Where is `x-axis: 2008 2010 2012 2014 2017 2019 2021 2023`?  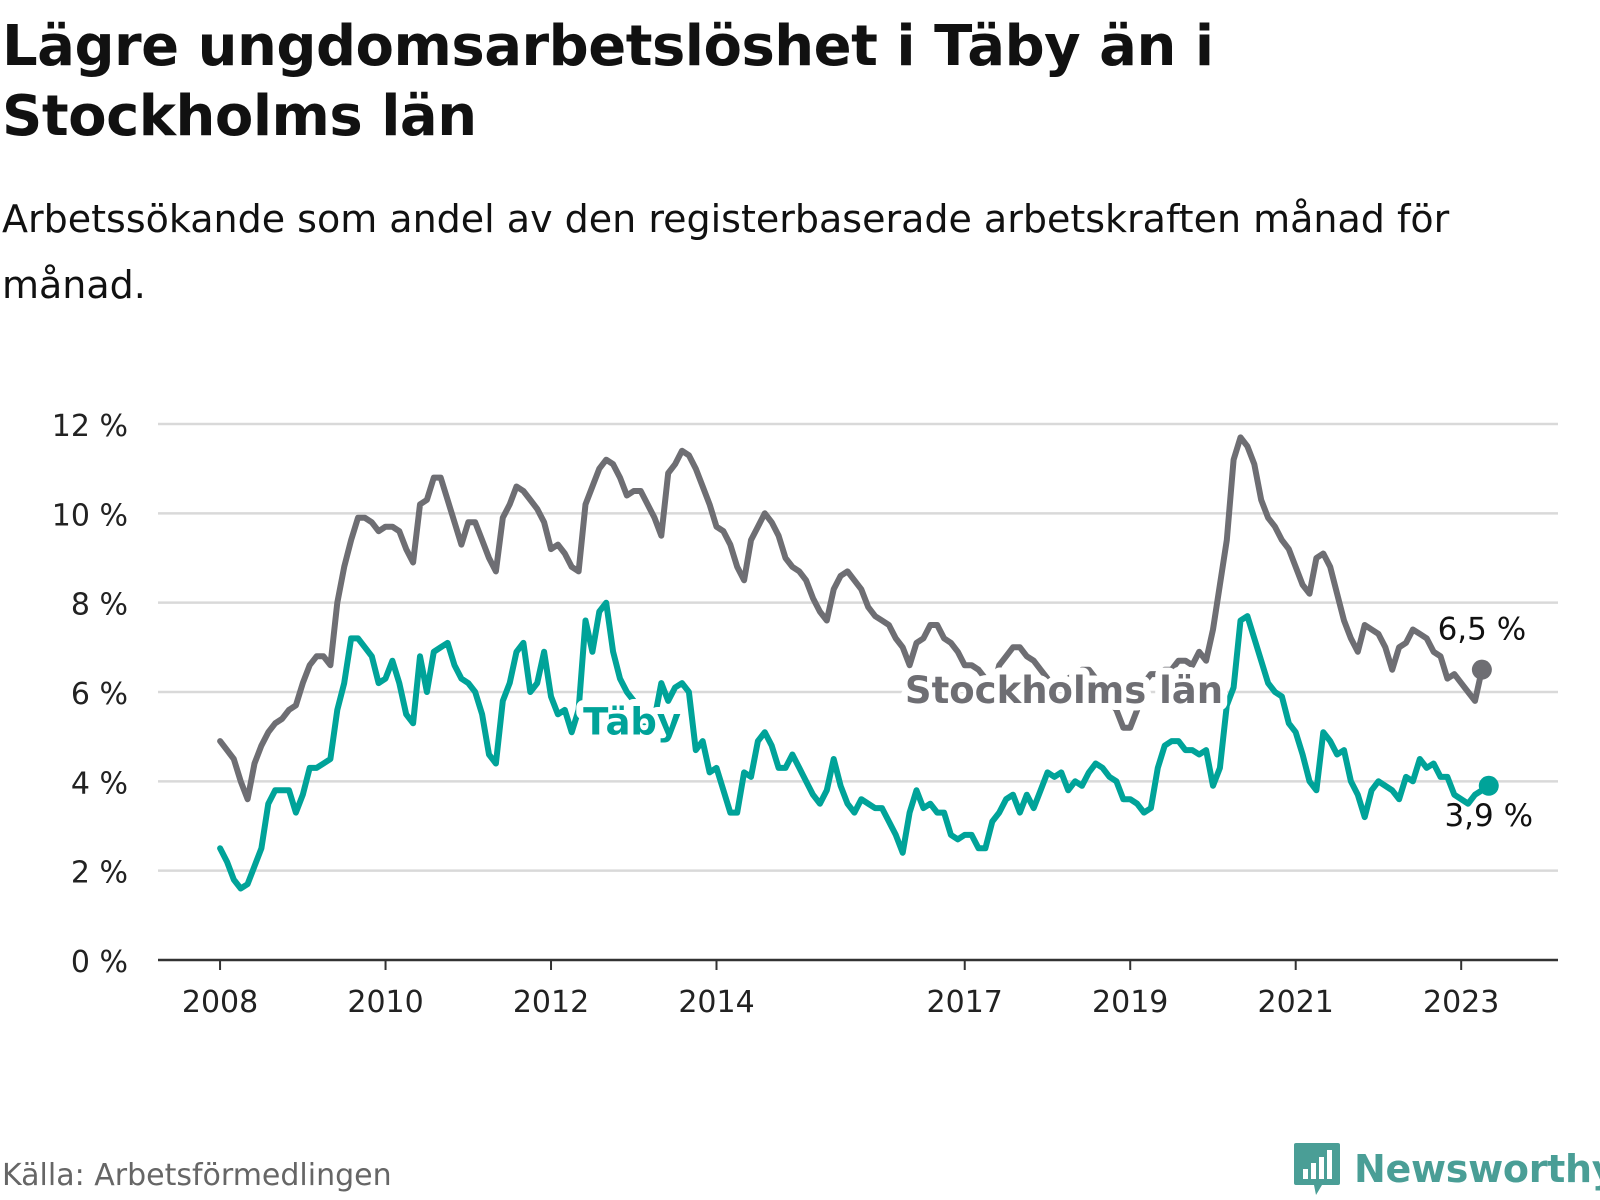
x-axis: 2008 2010 2012 2014 2017 2019 2021 2023 is located at coordinates (858, 989).